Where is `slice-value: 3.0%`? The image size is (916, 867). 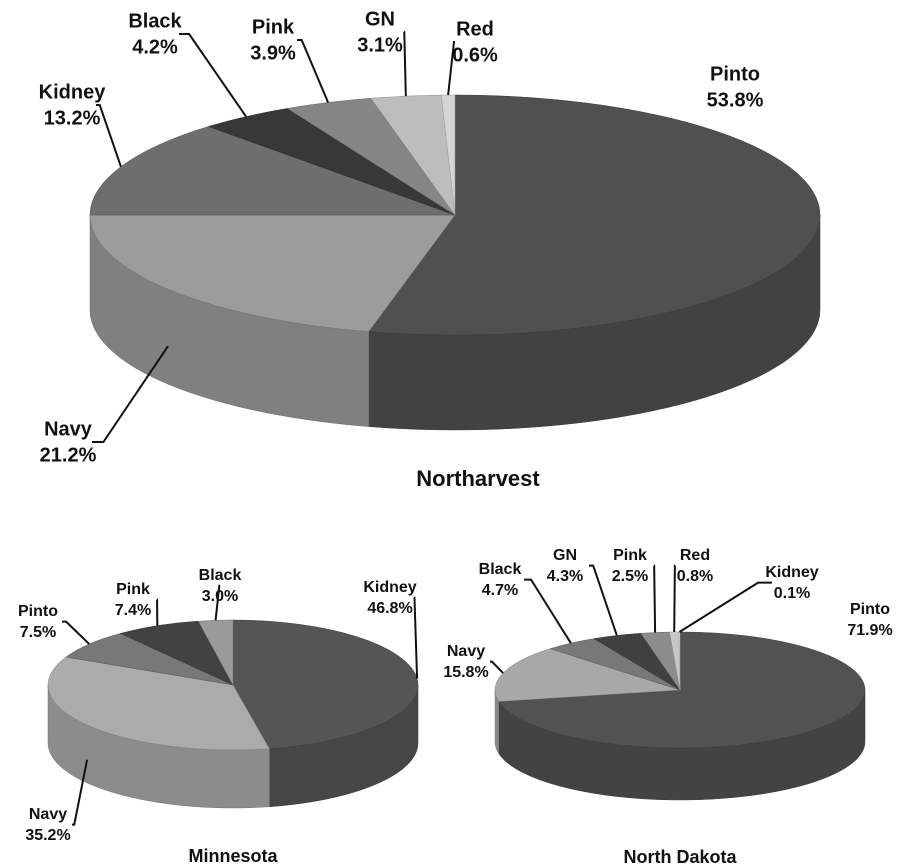
slice-value: 3.0% is located at coordinates (220, 596).